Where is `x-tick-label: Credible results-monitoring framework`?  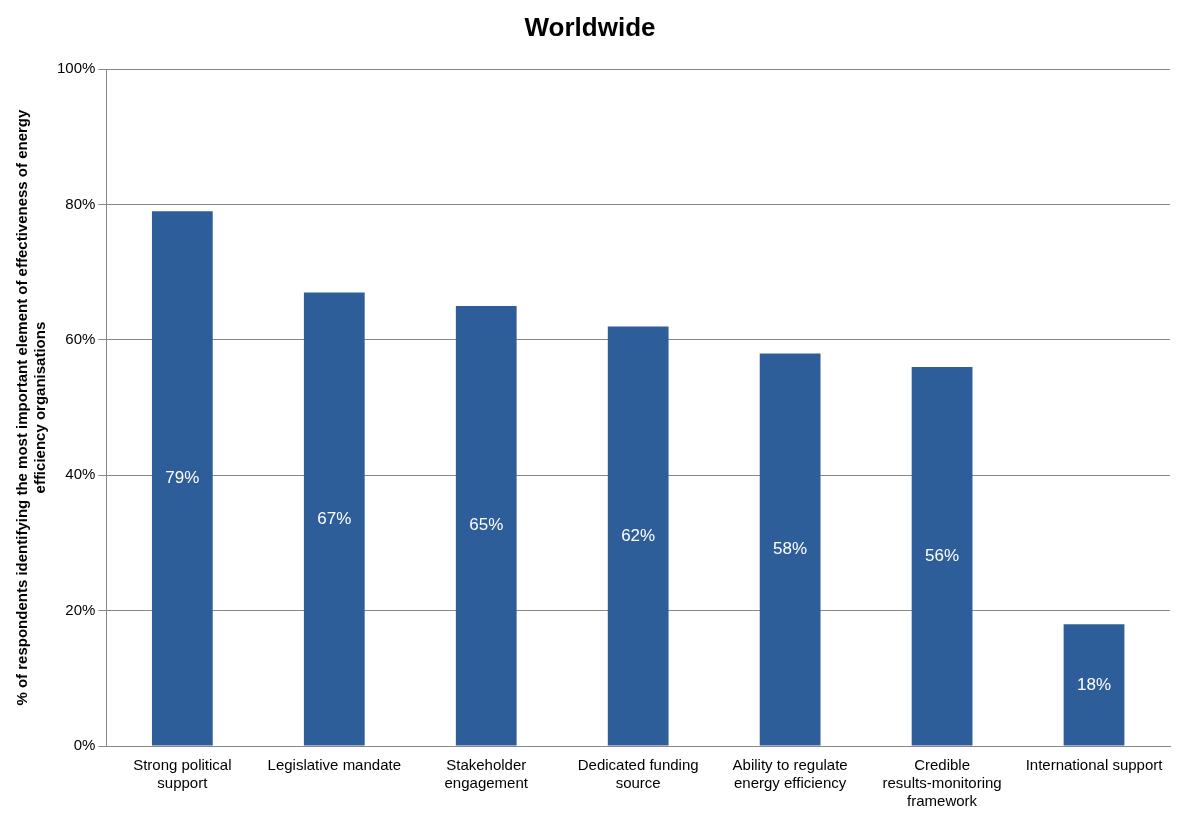 x-tick-label: Credible results-monitoring framework is located at coordinates (942, 783).